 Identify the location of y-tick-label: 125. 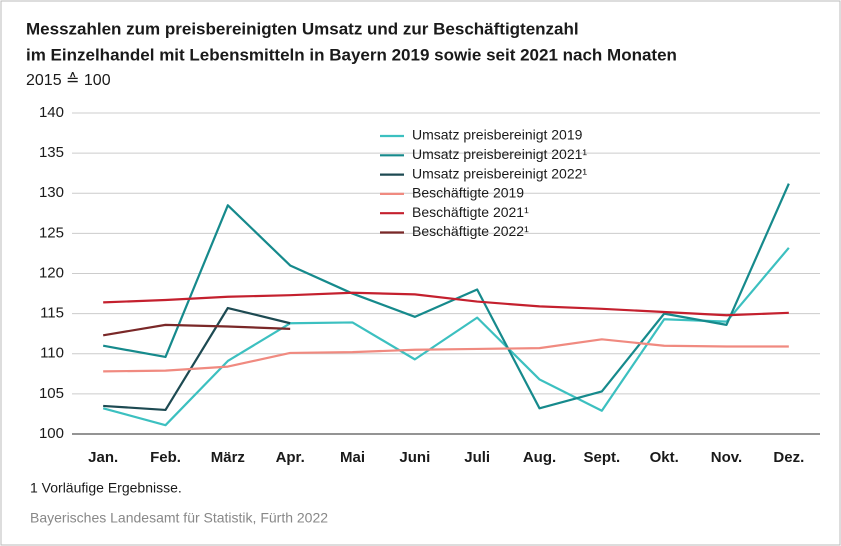
(51, 232).